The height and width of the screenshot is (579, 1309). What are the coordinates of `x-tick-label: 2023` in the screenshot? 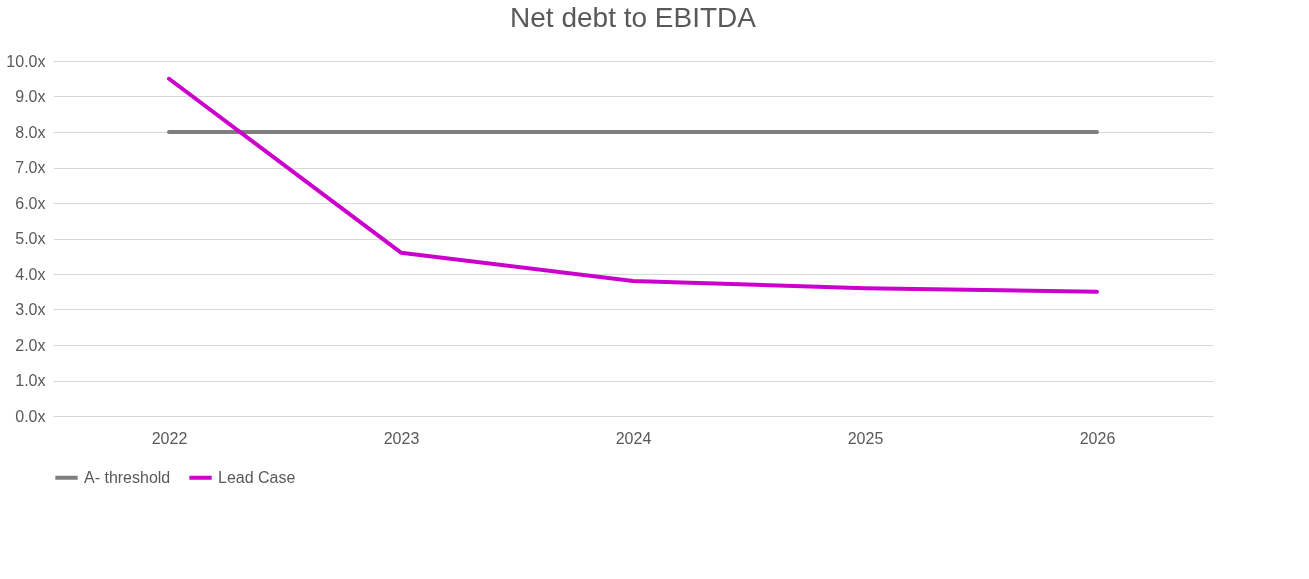 It's located at (401, 438).